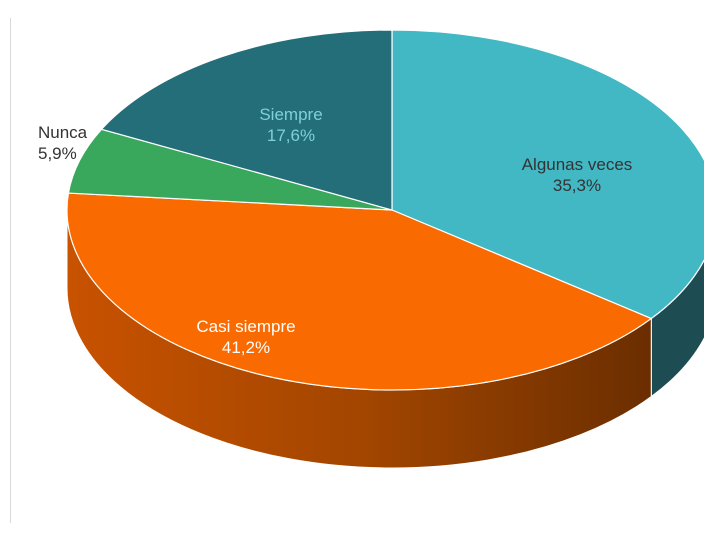 This screenshot has width=704, height=538. Describe the element at coordinates (577, 164) in the screenshot. I see `slice-label-algunas-veces: Algunas veces` at that location.